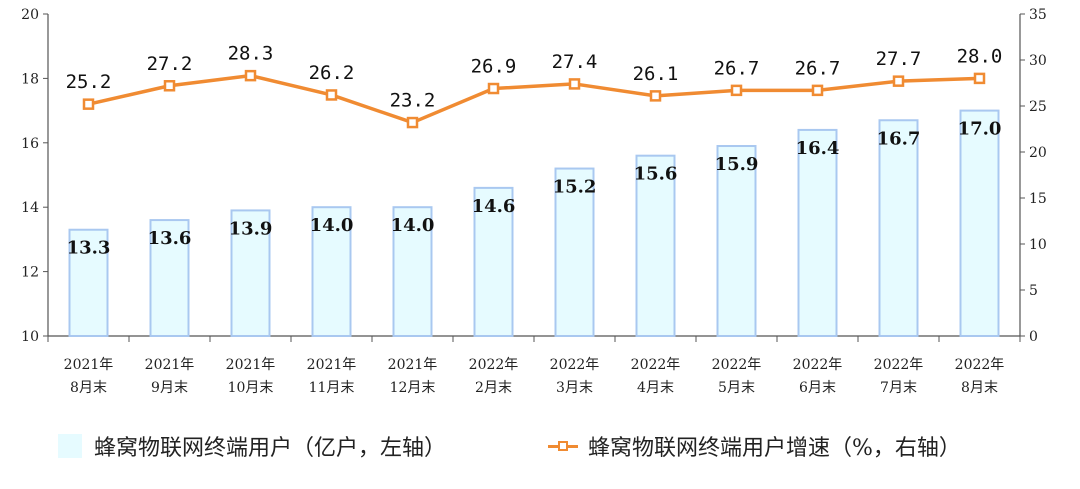  What do you see at coordinates (655, 388) in the screenshot?
I see `x-tick-label-month: 4月末` at bounding box center [655, 388].